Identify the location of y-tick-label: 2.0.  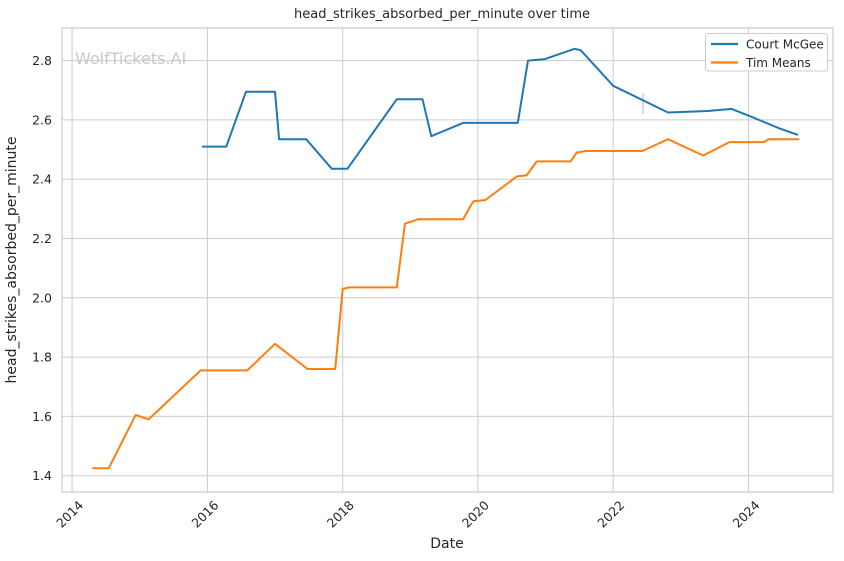
(42, 297).